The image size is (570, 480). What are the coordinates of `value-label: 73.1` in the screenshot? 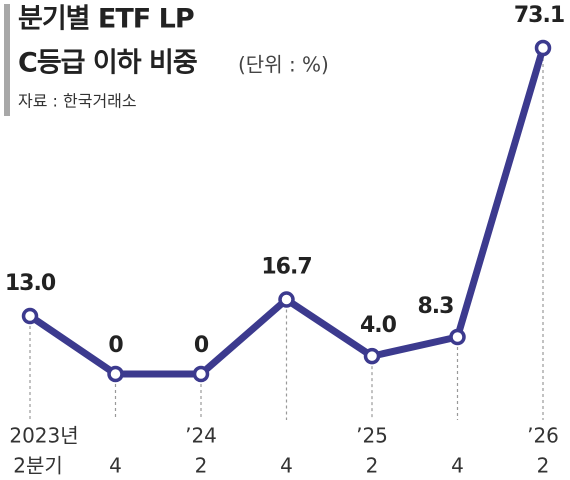 It's located at (539, 15).